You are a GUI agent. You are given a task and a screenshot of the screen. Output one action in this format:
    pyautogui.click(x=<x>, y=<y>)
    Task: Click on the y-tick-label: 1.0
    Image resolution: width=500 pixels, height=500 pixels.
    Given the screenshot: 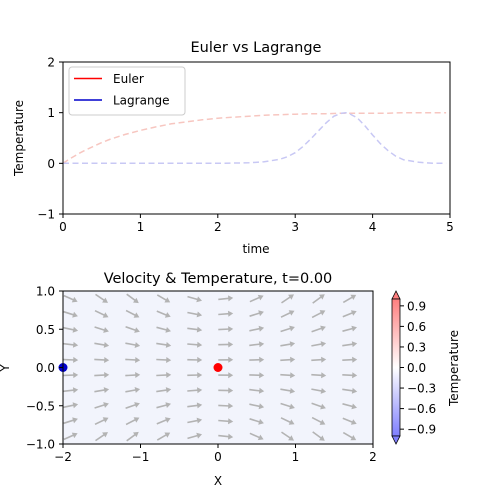 What is the action you would take?
    pyautogui.click(x=45, y=292)
    